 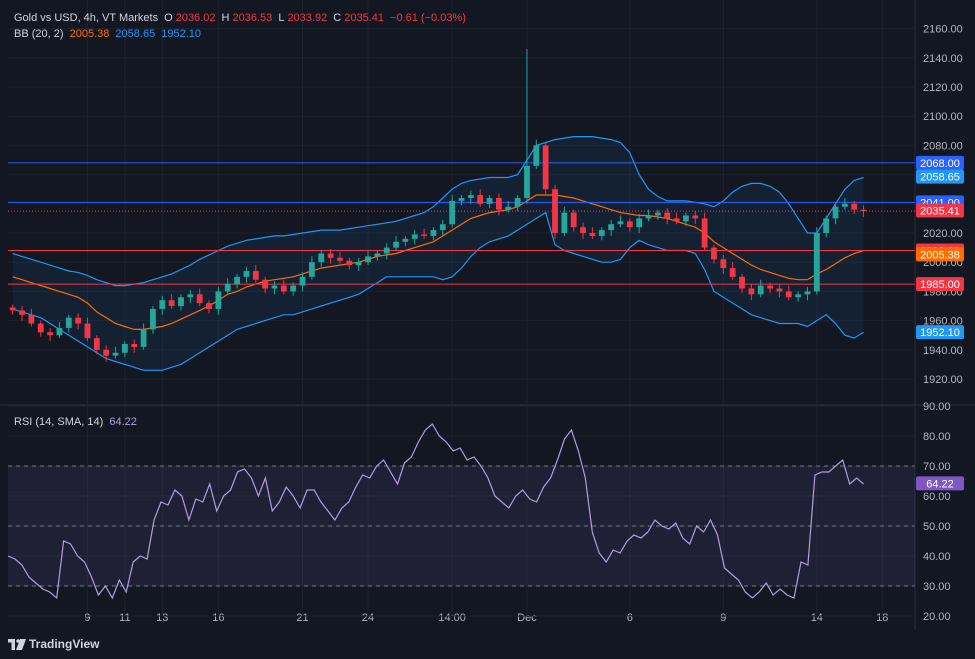 What do you see at coordinates (195, 18) in the screenshot?
I see `open-value: 2036.02` at bounding box center [195, 18].